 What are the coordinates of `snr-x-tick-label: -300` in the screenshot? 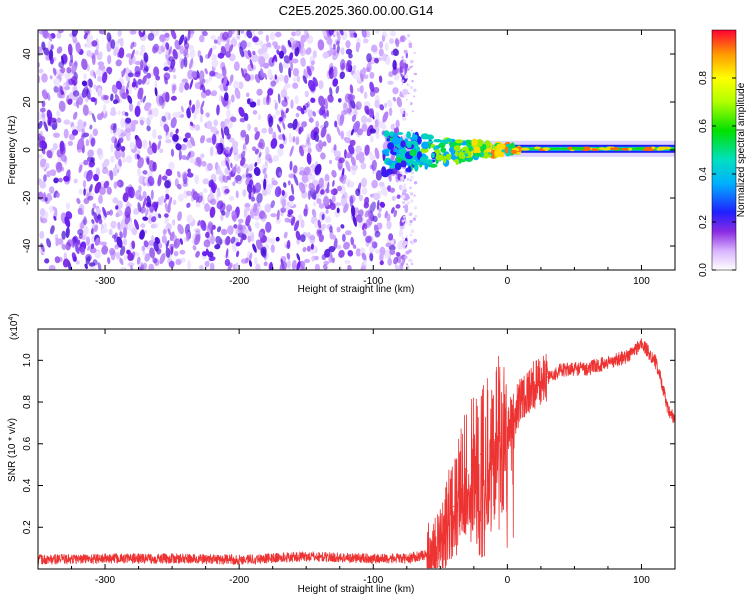 It's located at (105, 580).